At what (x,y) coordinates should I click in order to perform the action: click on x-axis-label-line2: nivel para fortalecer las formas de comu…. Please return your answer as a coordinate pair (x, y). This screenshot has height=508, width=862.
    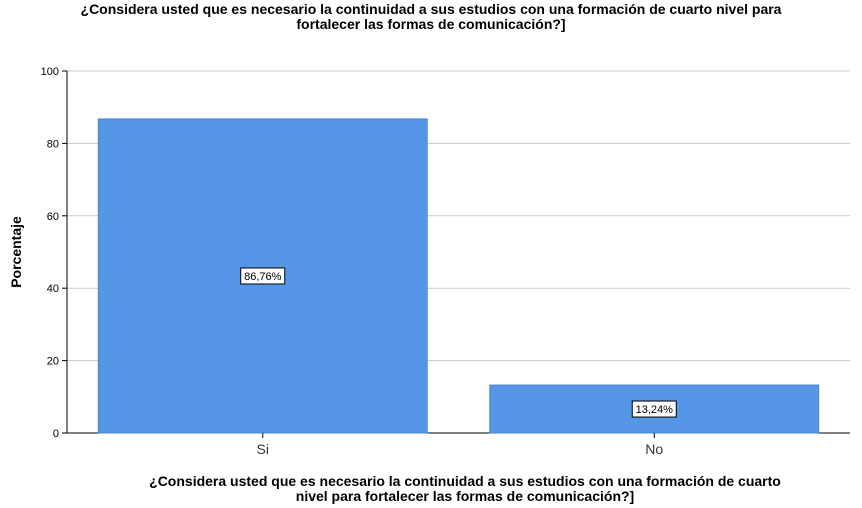
    Looking at the image, I should click on (465, 496).